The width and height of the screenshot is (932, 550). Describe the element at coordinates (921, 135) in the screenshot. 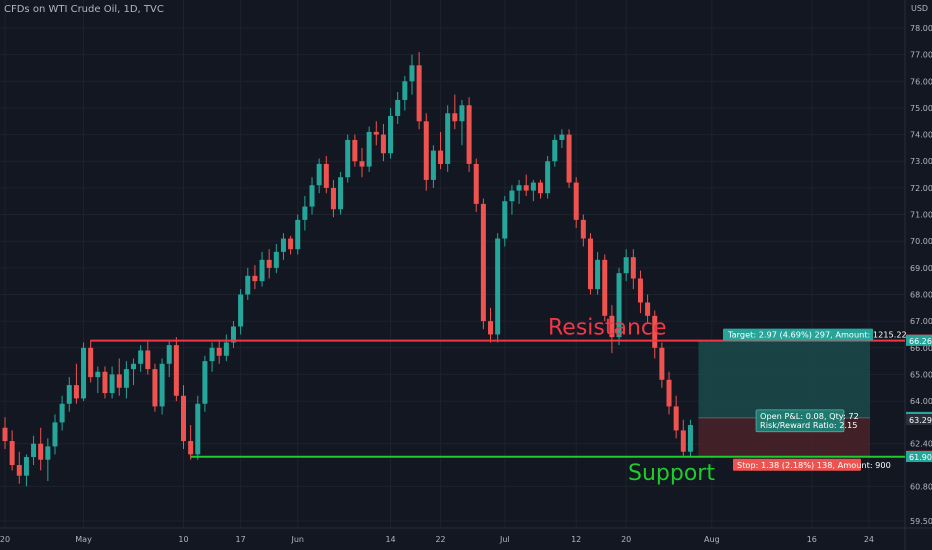

I see `y-tick-label: 74.00` at that location.